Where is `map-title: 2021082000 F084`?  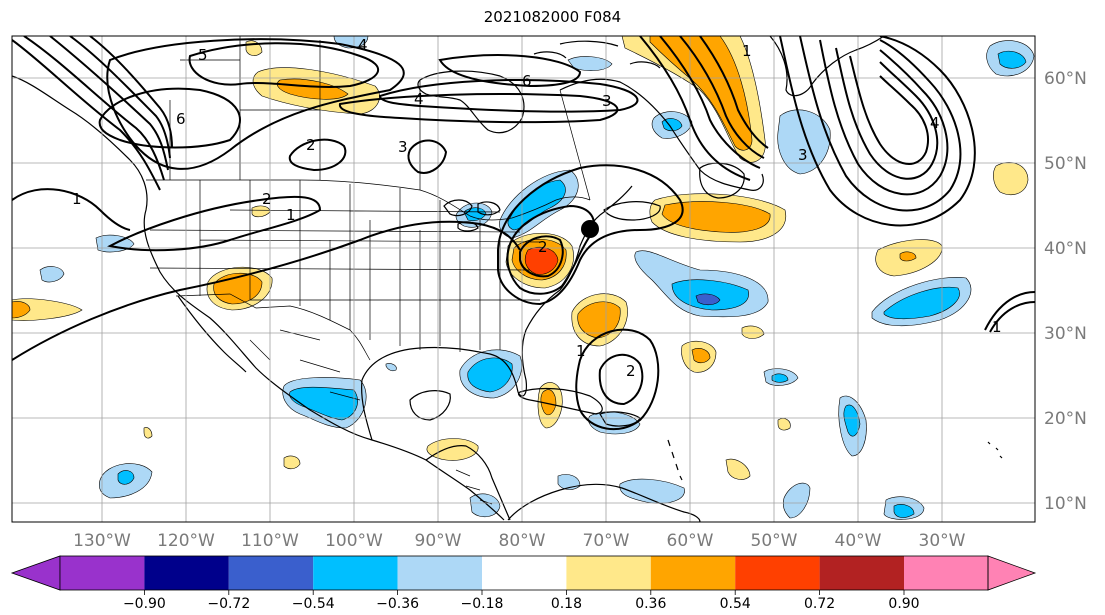
map-title: 2021082000 F084 is located at coordinates (552, 17).